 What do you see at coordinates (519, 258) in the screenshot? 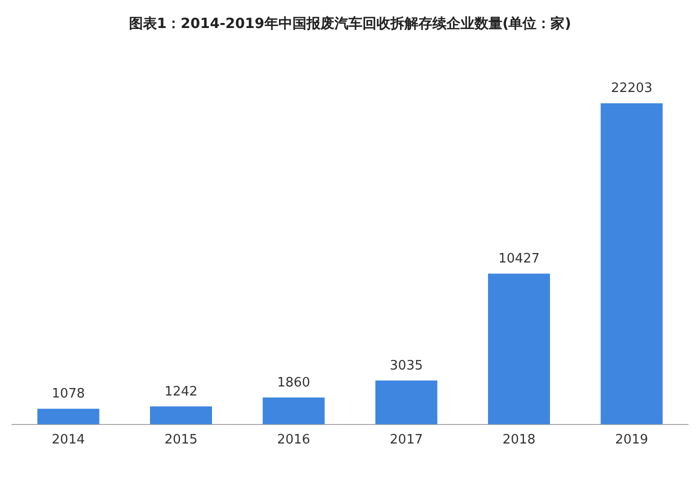
I see `data-label: 10427` at bounding box center [519, 258].